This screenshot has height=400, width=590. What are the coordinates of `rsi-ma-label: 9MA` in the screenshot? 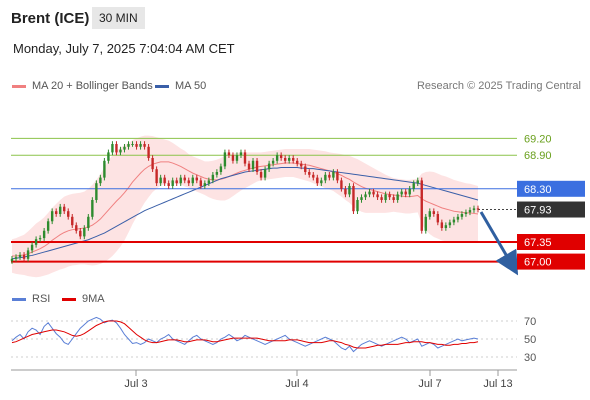 It's located at (93, 299).